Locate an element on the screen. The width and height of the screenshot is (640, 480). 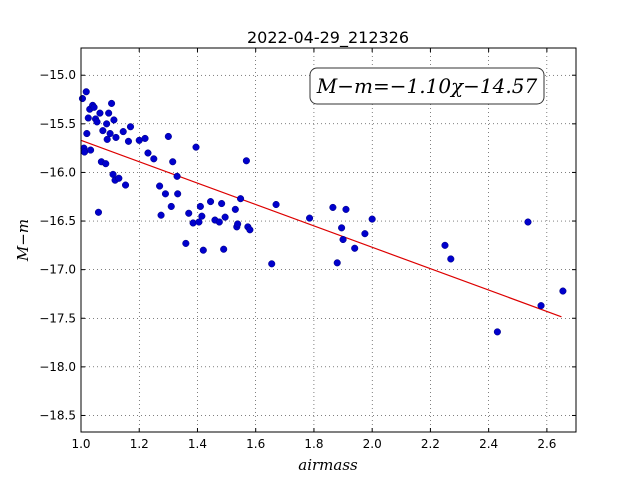
x-tick-label: 1.6 is located at coordinates (255, 444).